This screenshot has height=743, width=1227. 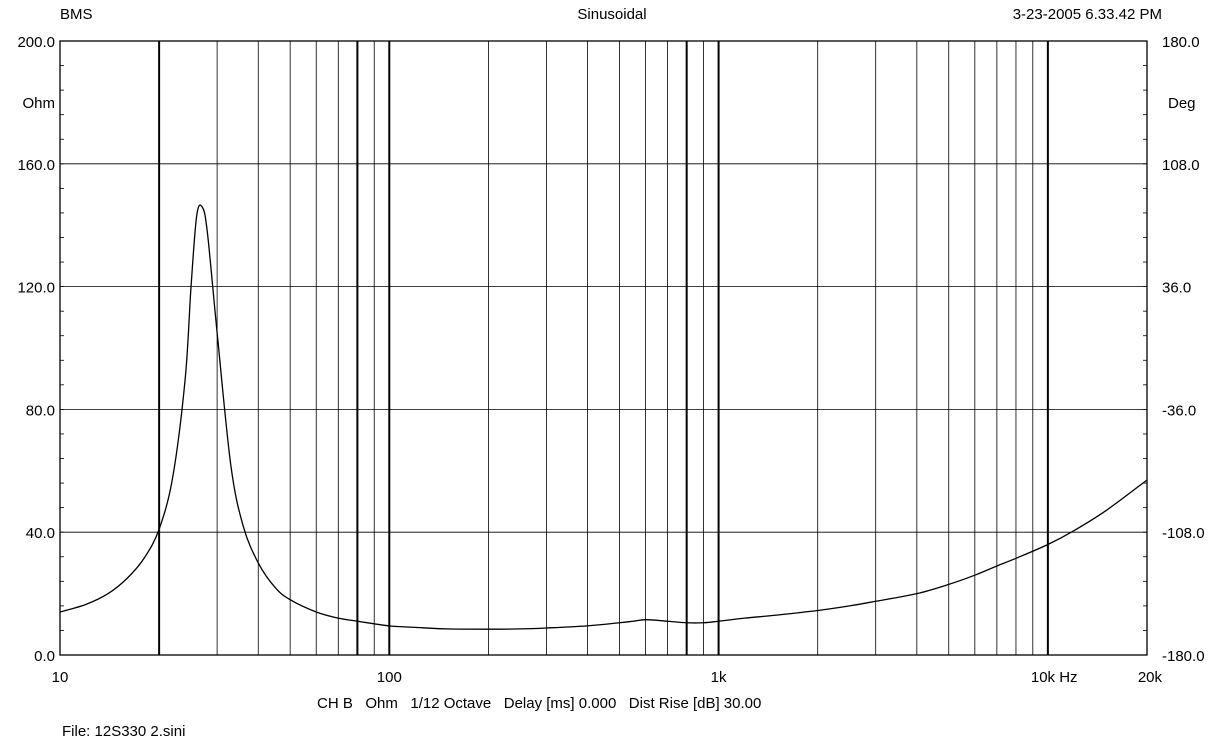 I want to click on y-right-tick-label: 36.0, so click(x=1176, y=288).